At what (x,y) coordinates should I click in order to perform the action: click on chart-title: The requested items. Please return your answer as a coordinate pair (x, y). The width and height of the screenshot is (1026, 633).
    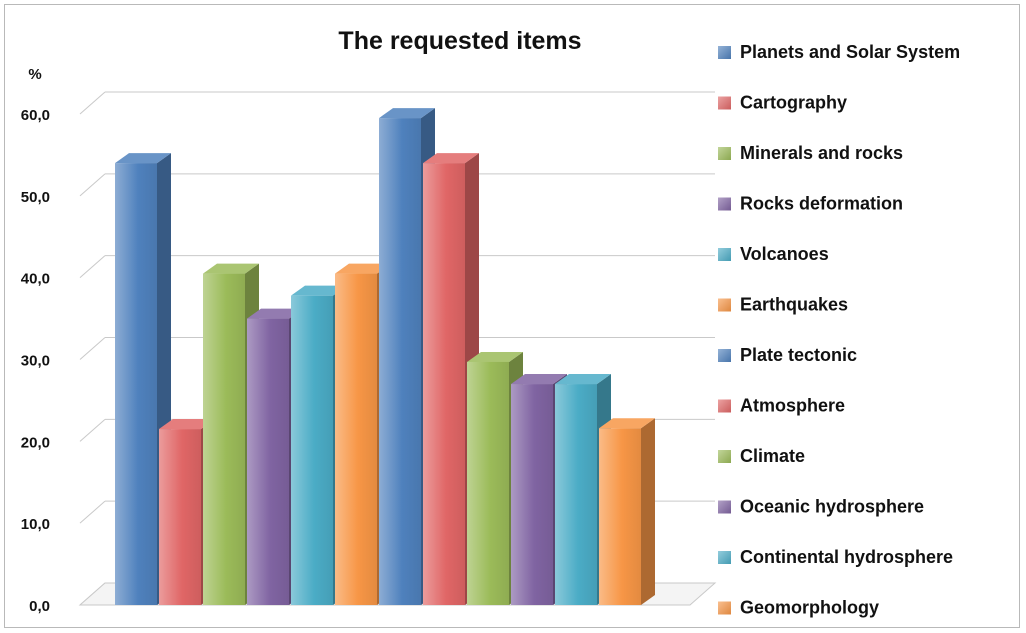
    Looking at the image, I should click on (459, 41).